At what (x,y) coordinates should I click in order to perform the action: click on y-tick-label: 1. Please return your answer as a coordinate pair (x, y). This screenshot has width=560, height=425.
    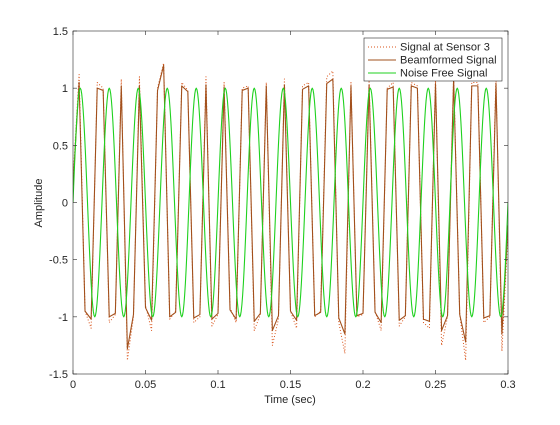
    Looking at the image, I should click on (65, 89).